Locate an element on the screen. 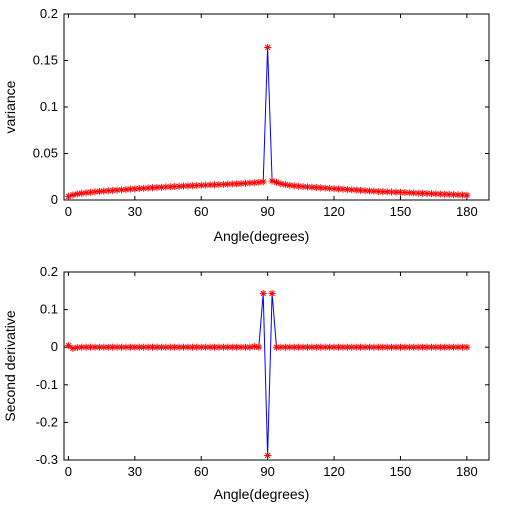  y-tick-label: 0.05 is located at coordinates (45, 153).